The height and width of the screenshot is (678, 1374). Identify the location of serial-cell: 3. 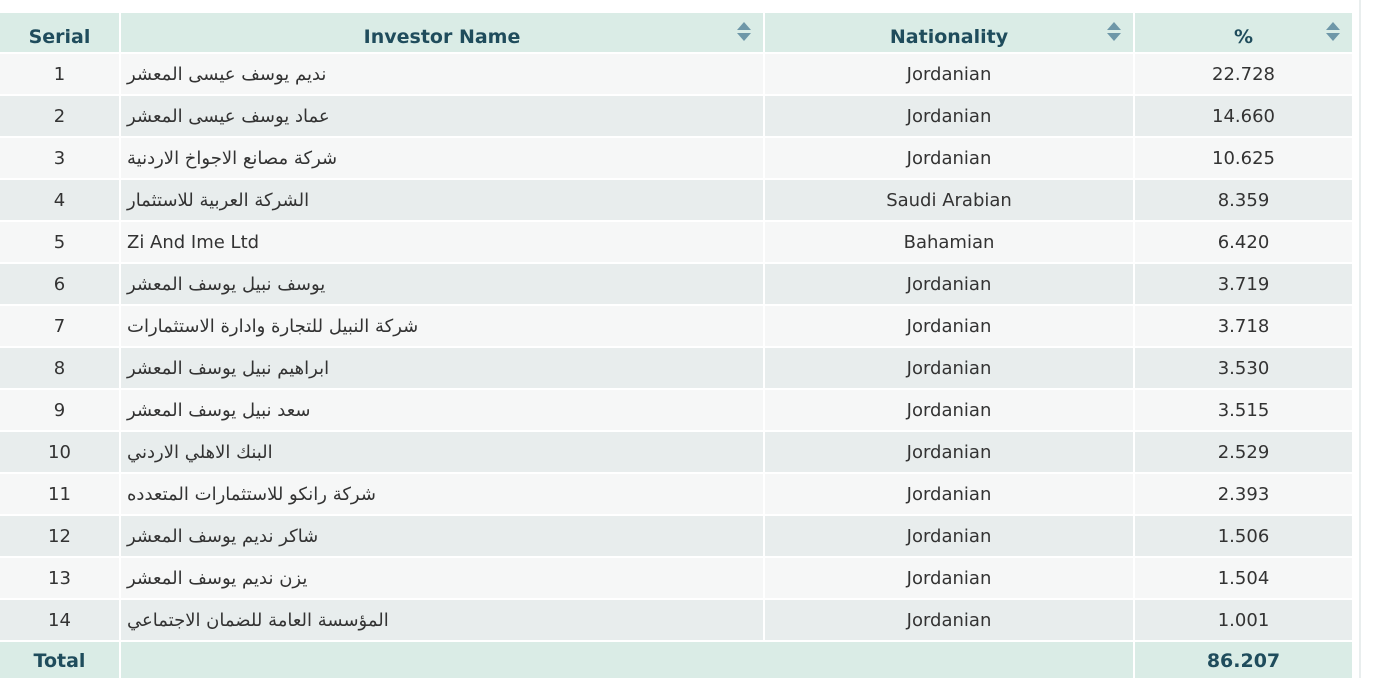
(60, 159).